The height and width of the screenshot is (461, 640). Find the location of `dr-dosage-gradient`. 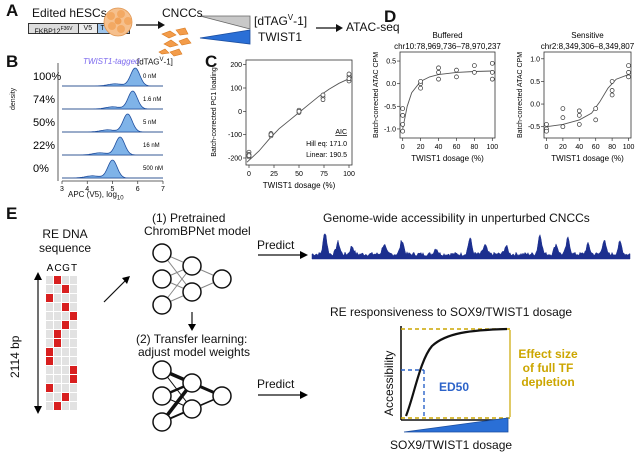

dr-dosage-gradient is located at coordinates (456, 425).